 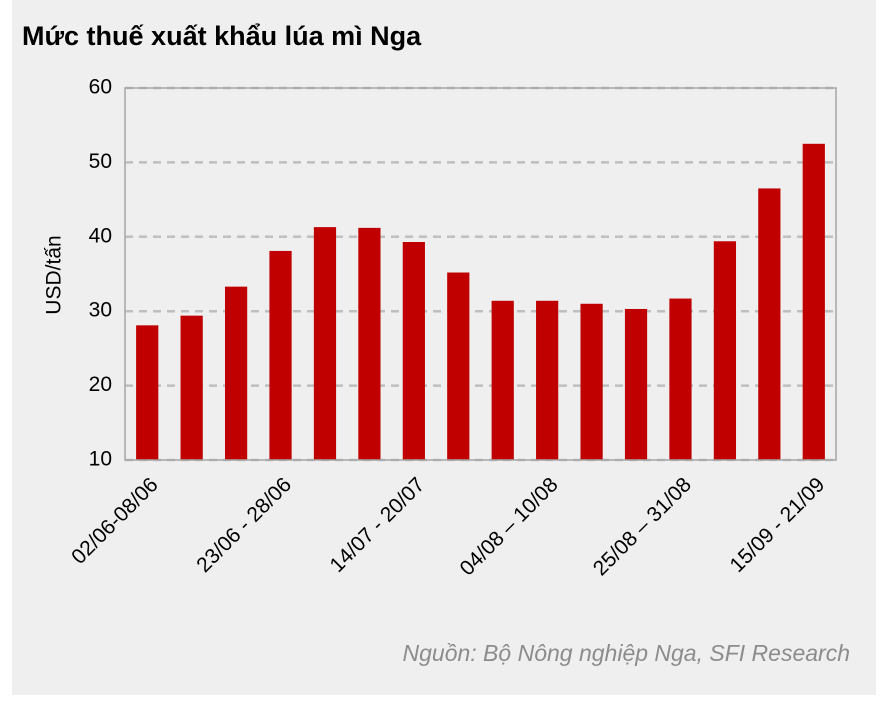 I want to click on y-tick-label: 20, so click(x=100, y=384).